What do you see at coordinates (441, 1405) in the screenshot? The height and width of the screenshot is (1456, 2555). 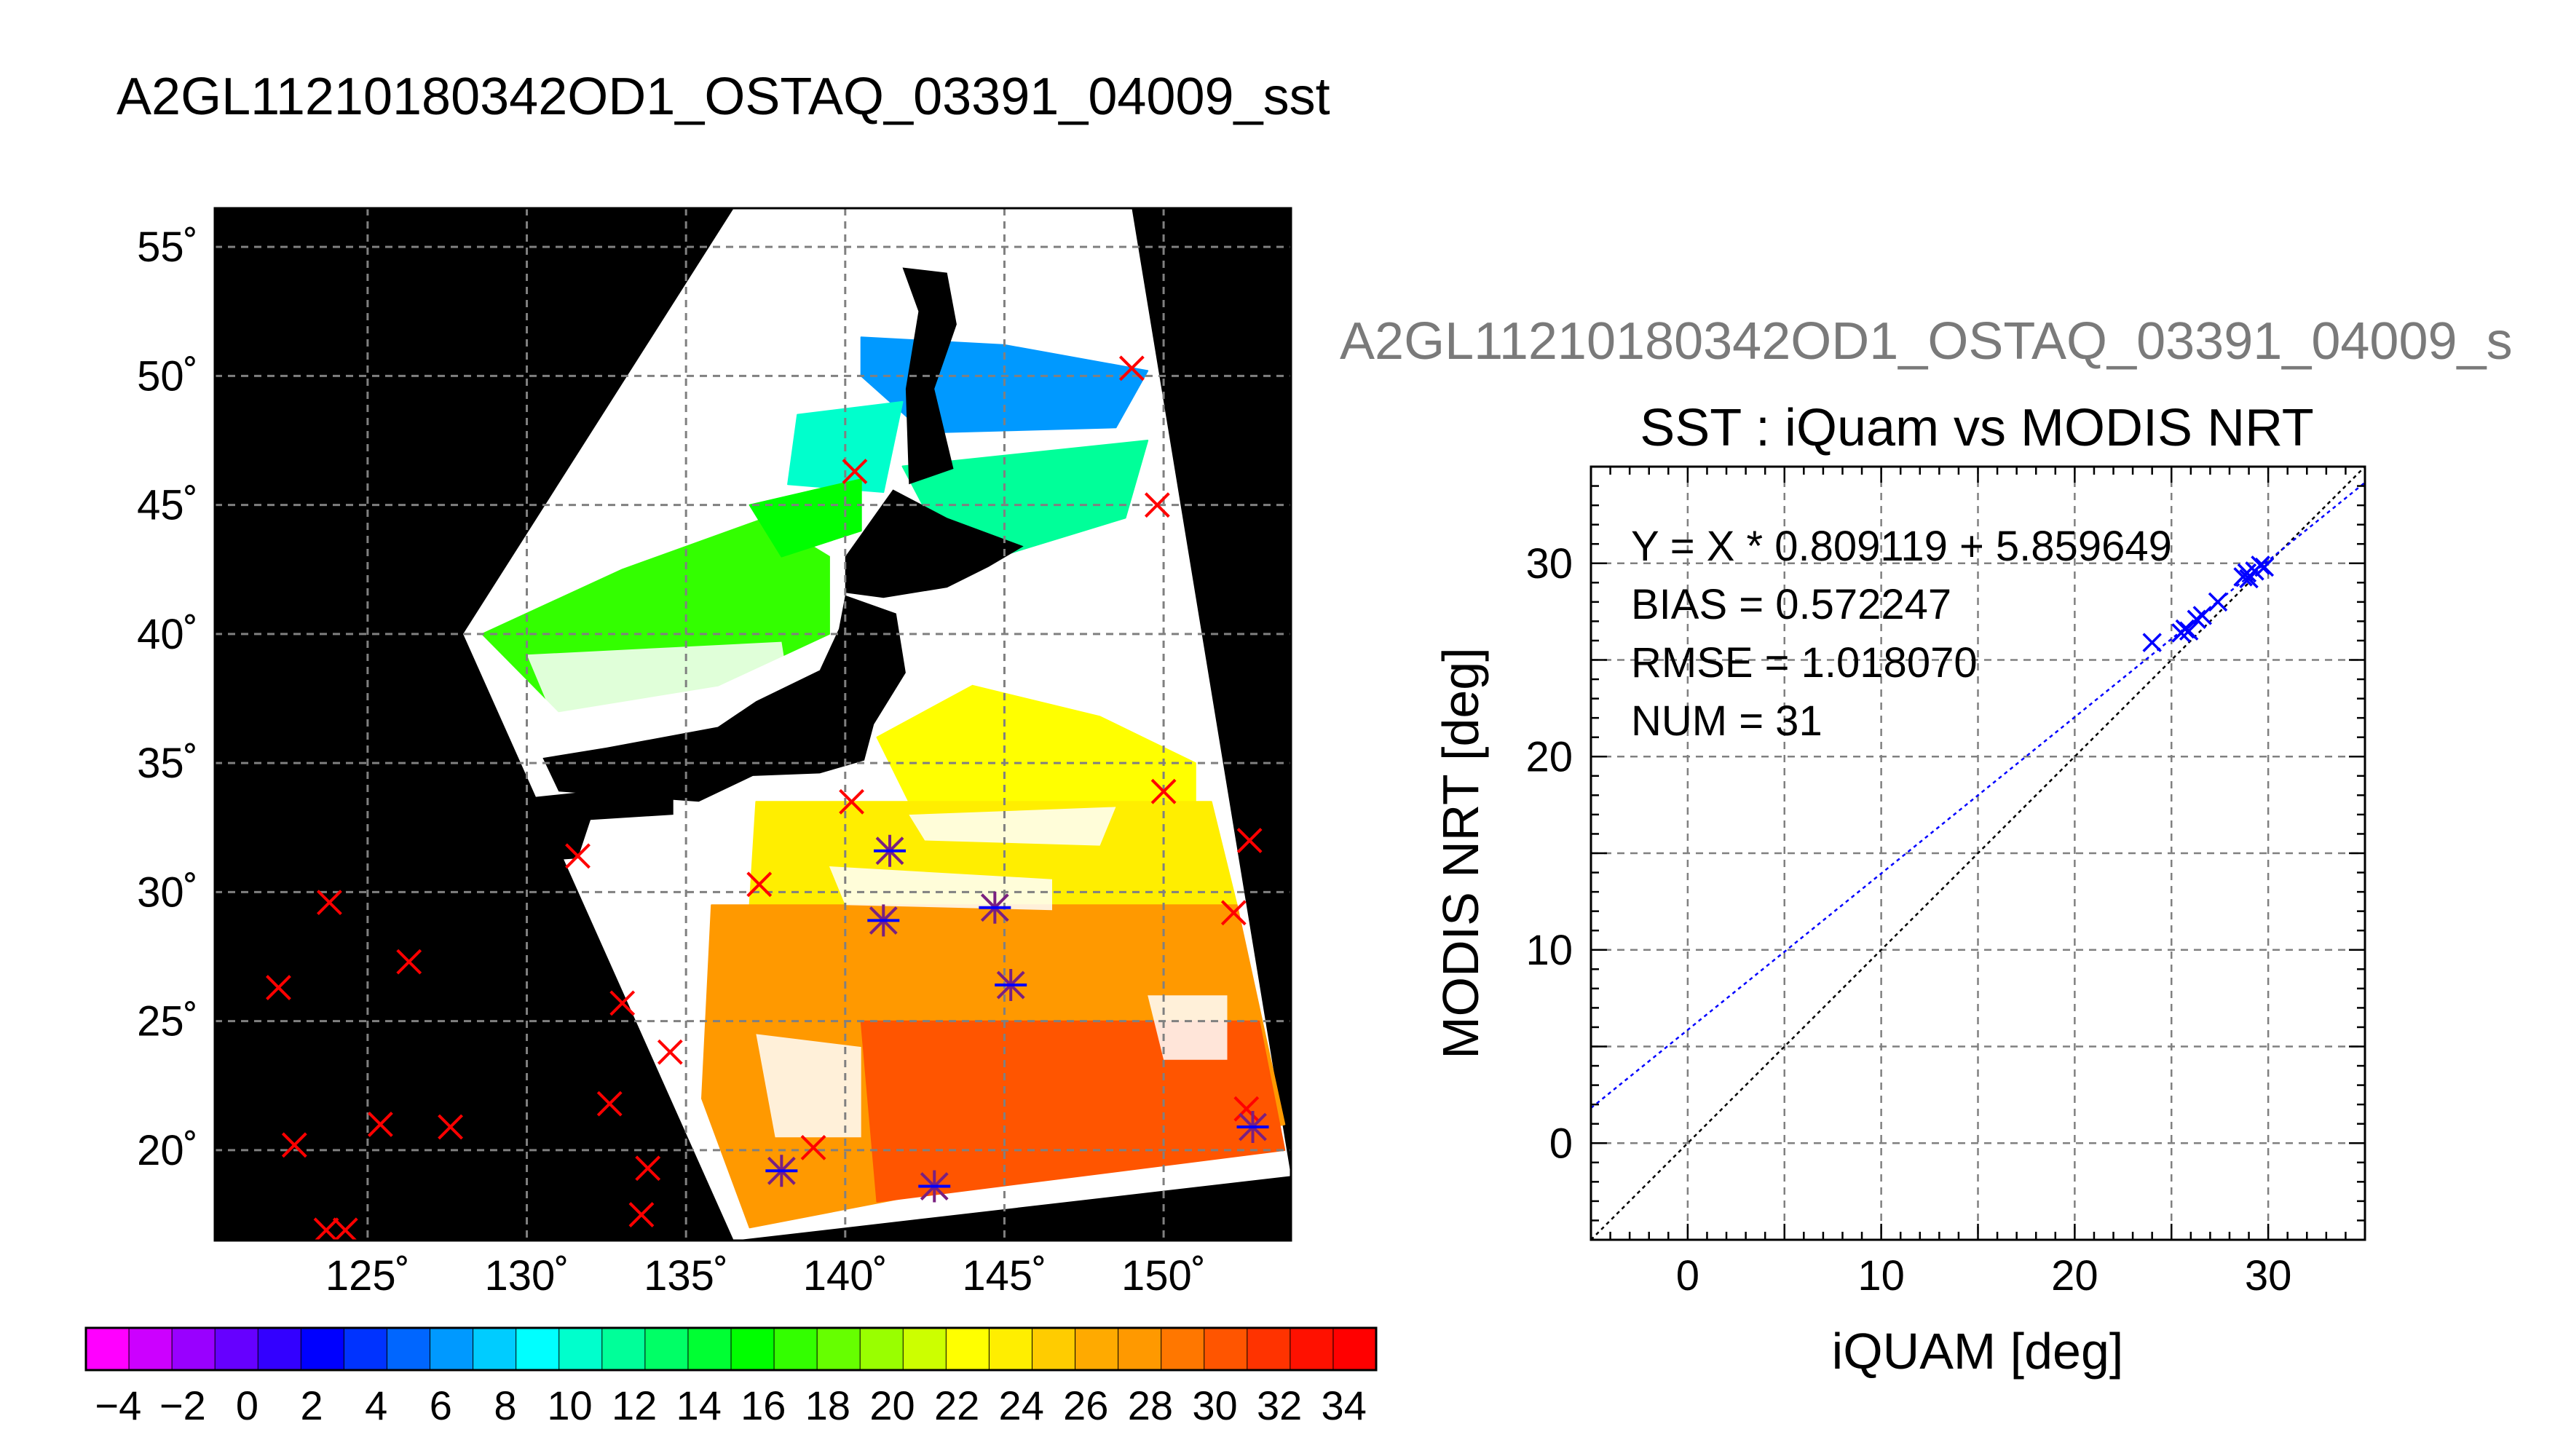 I see `colorbar-tick-label: 6` at bounding box center [441, 1405].